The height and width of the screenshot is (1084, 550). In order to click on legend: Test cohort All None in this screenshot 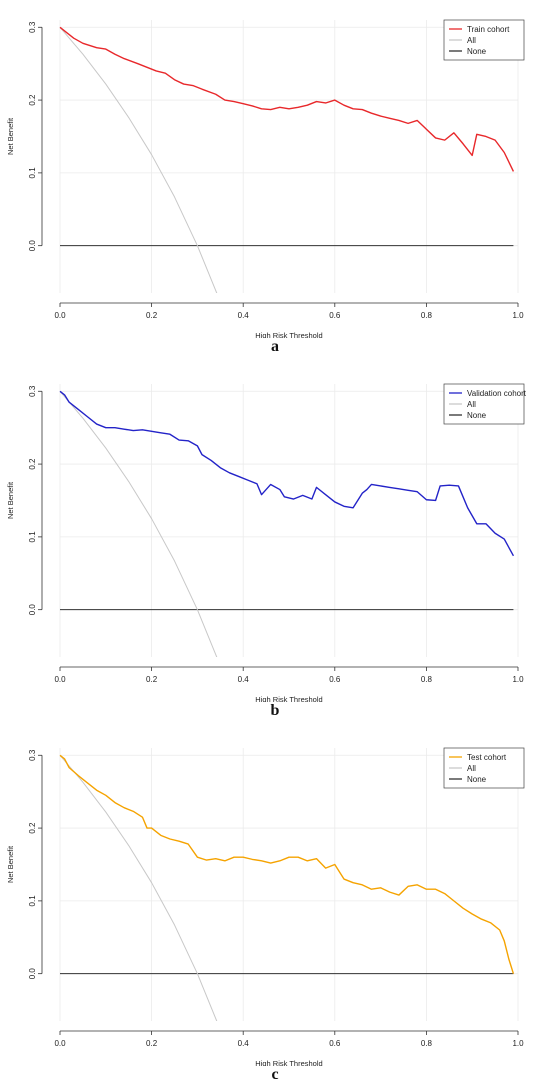, I will do `click(484, 768)`.